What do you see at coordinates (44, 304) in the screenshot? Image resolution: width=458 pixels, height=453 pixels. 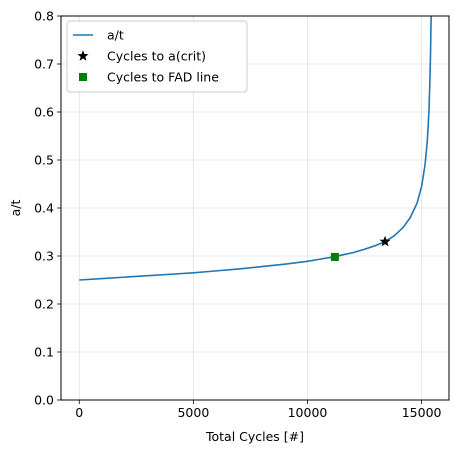 I see `y-tick-label: 0.2` at bounding box center [44, 304].